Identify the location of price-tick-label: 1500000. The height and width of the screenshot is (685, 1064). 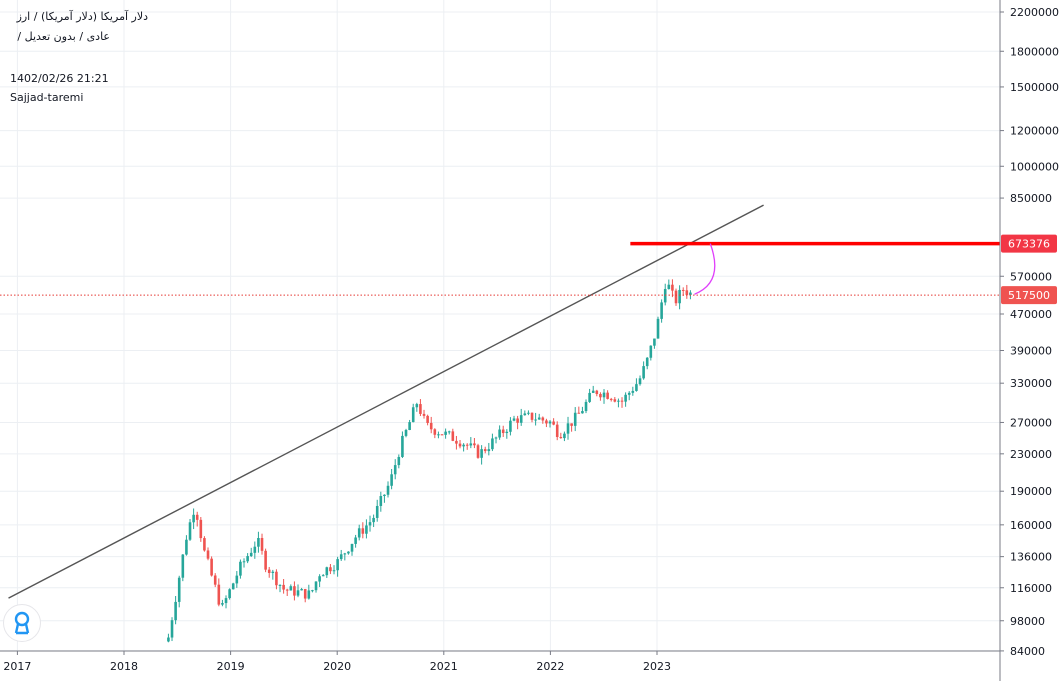
(1034, 87).